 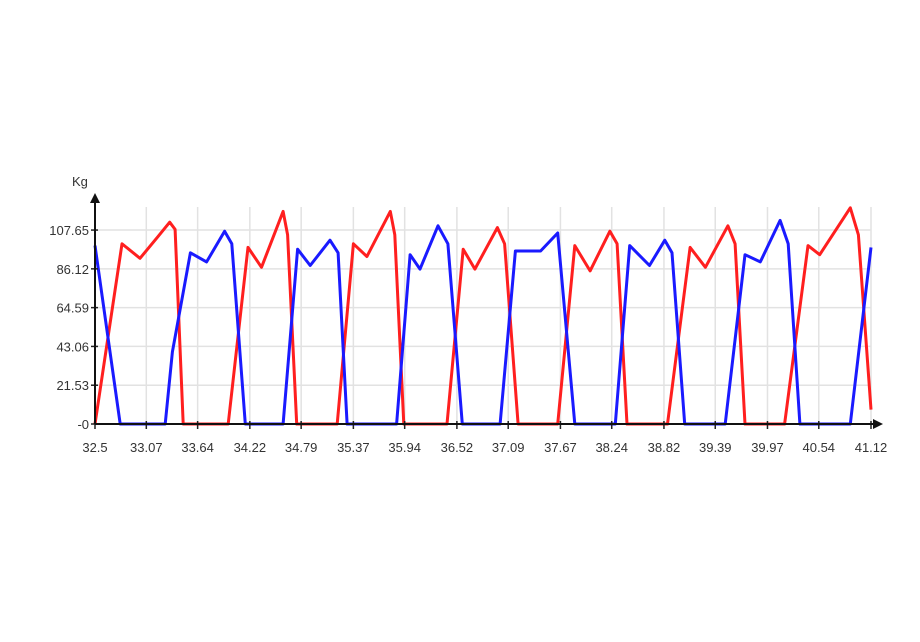 I want to click on y-tick-label: 21.53, so click(x=72, y=385).